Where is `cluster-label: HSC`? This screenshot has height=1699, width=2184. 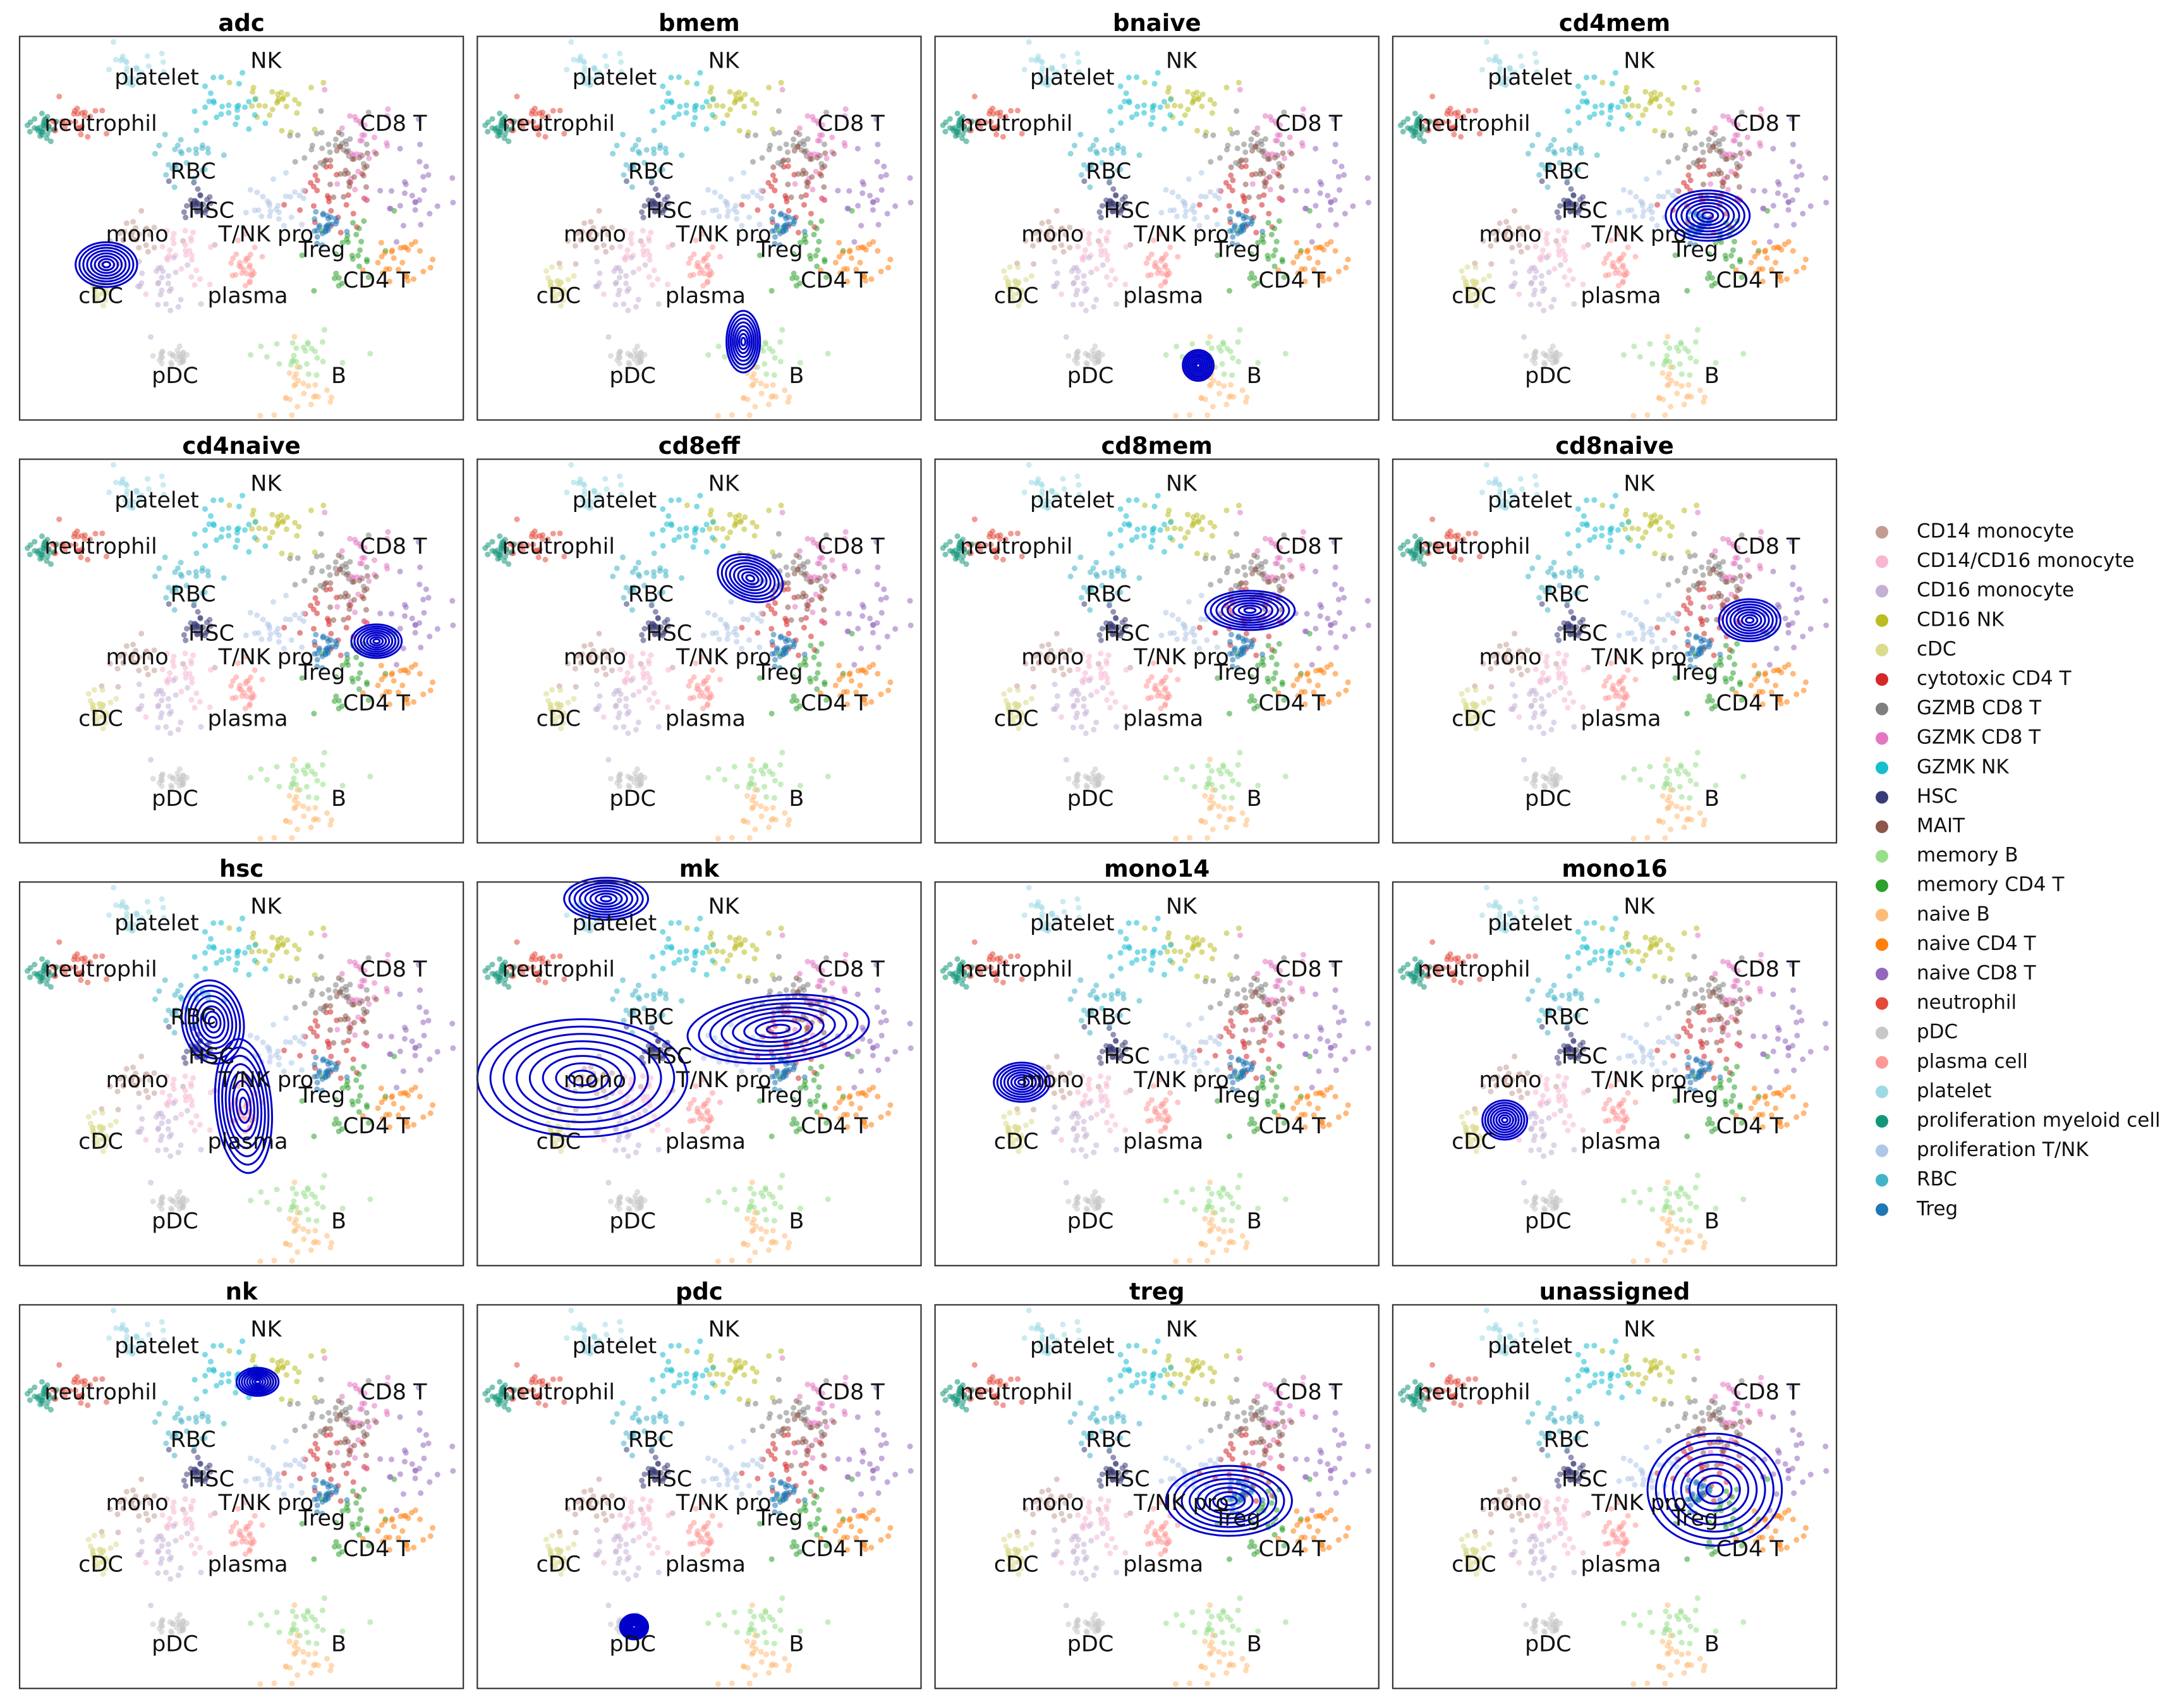 cluster-label: HSC is located at coordinates (669, 633).